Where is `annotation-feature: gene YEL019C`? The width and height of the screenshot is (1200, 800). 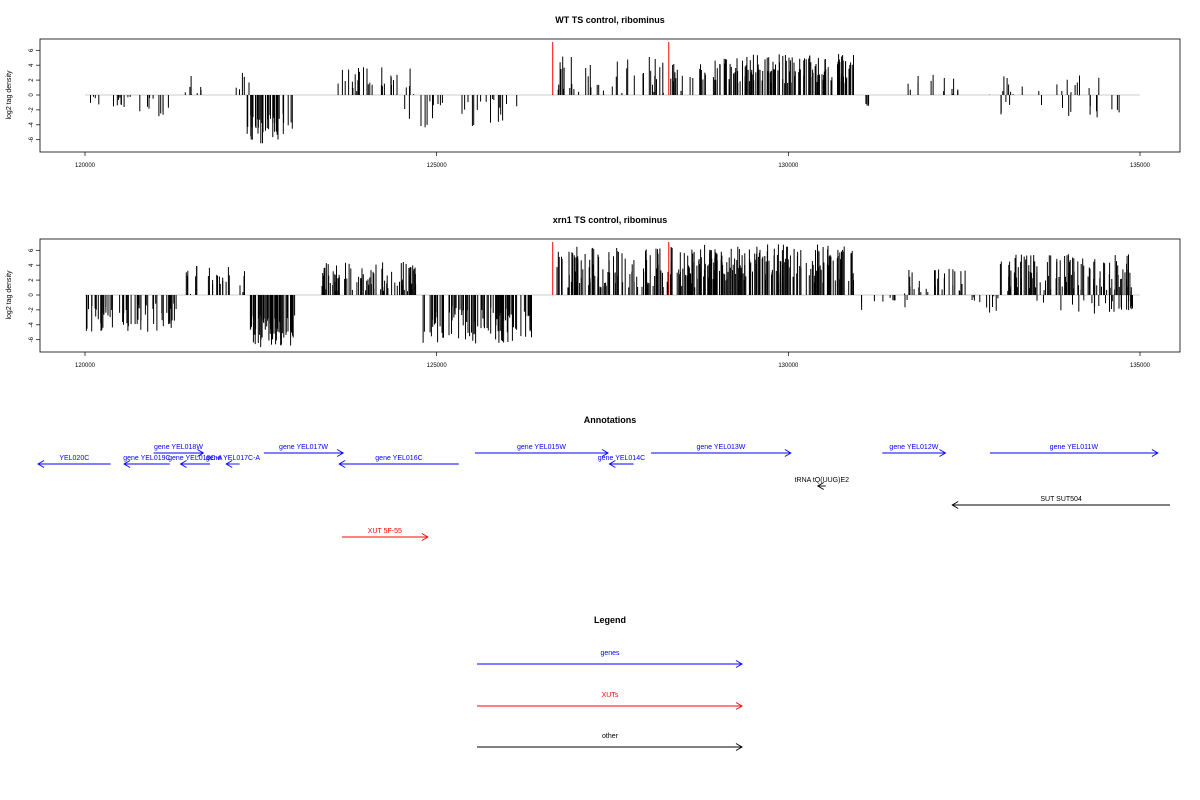
annotation-feature: gene YEL019C is located at coordinates (147, 461).